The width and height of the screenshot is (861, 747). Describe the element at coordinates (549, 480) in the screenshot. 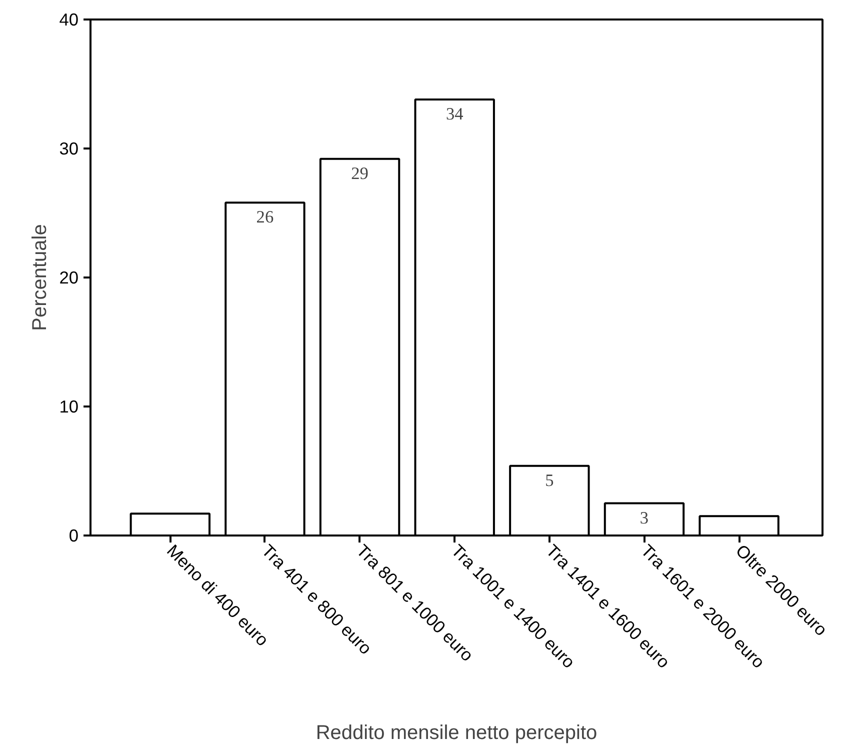

I see `data-label: 5` at that location.